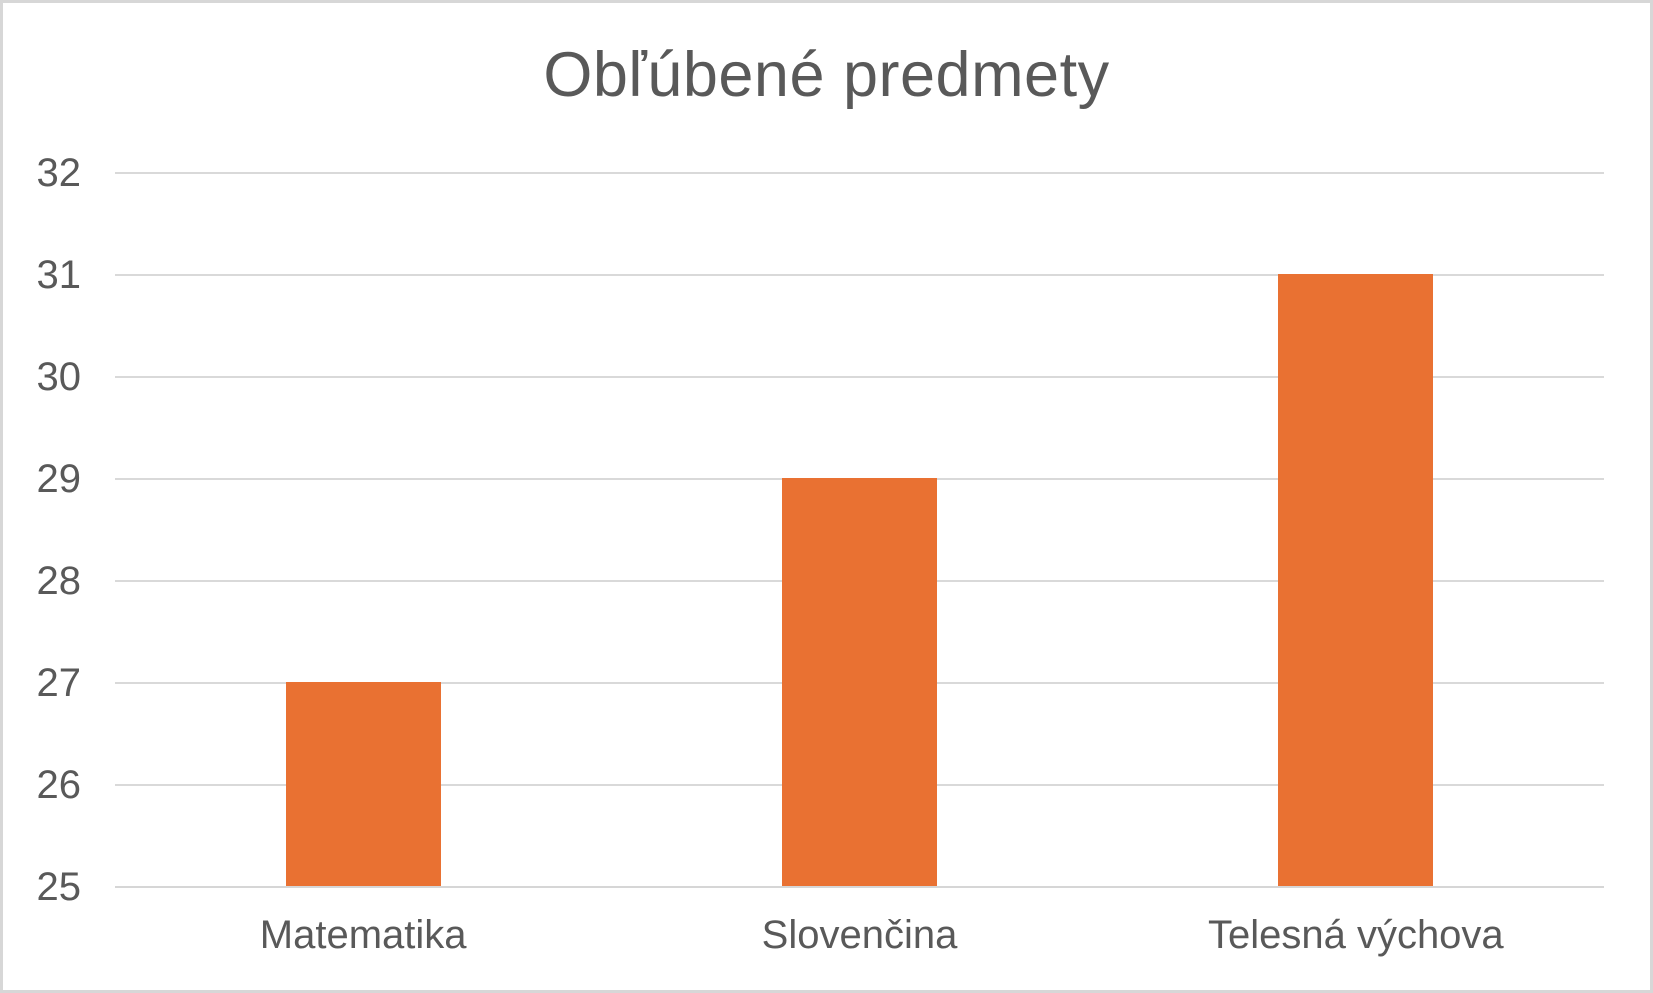  What do you see at coordinates (59, 785) in the screenshot?
I see `y-tick-label-26: 26` at bounding box center [59, 785].